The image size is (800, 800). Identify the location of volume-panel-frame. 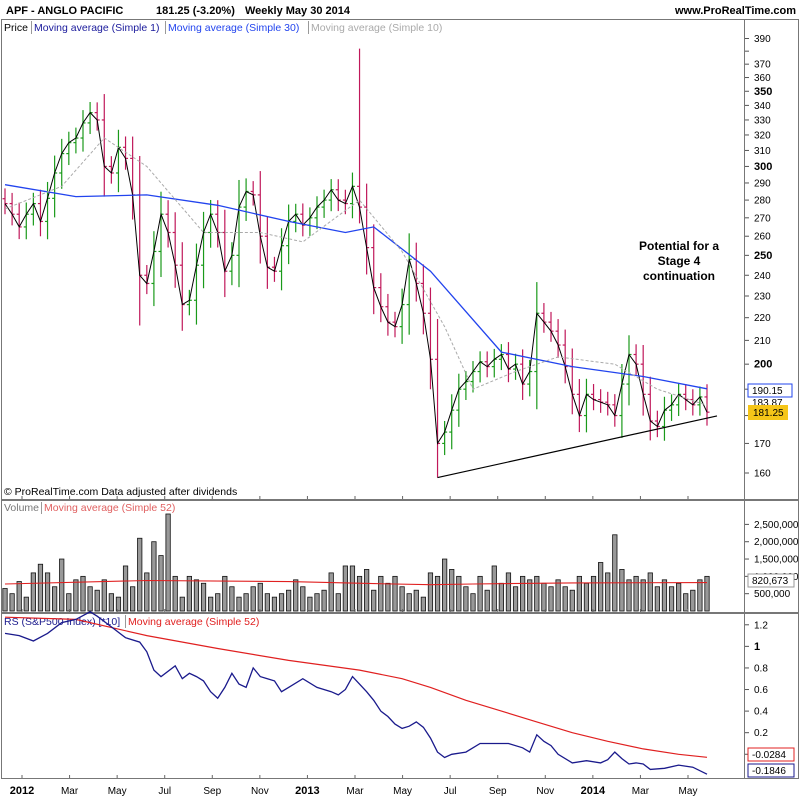
(400, 556).